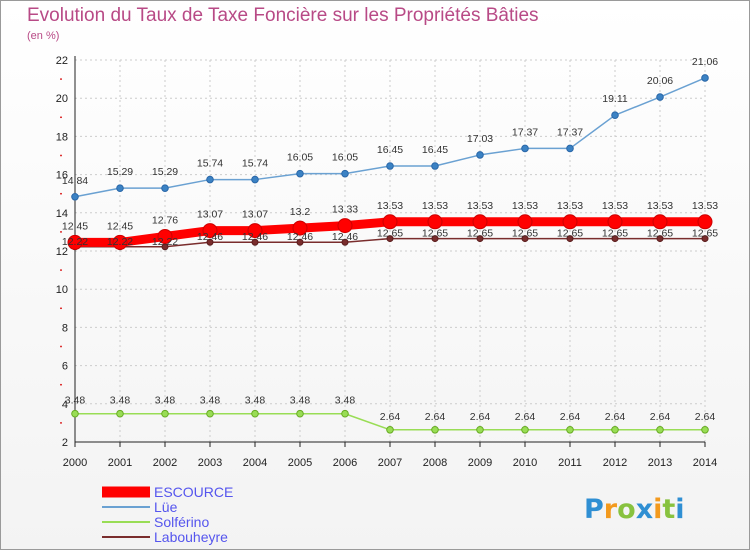 This screenshot has width=750, height=550. What do you see at coordinates (65, 405) in the screenshot?
I see `y-tick-label: 4` at bounding box center [65, 405].